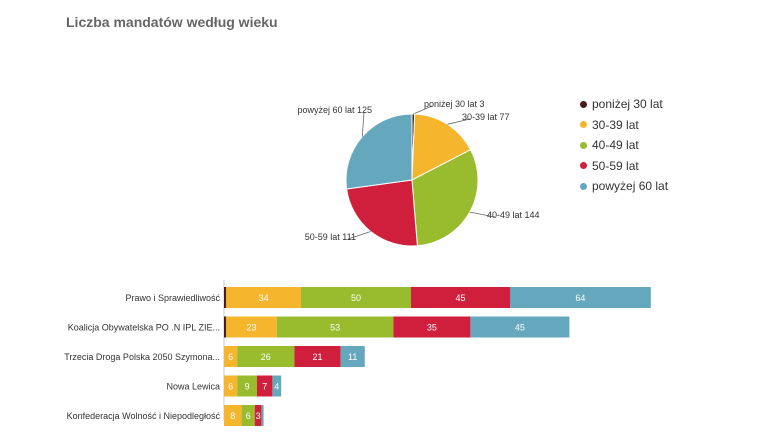 The height and width of the screenshot is (437, 769). I want to click on bar-data-label: 21, so click(317, 357).